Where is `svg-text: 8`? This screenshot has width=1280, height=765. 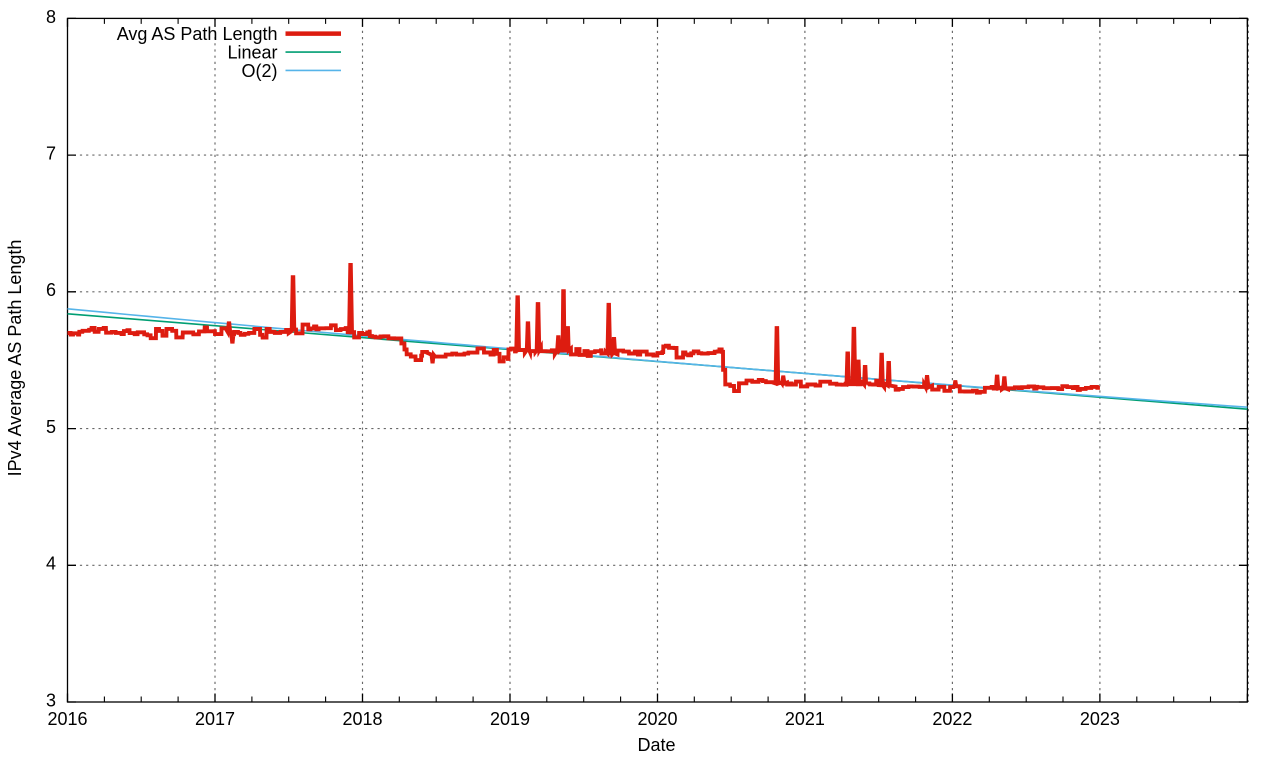
svg-text: 8 is located at coordinates (51, 17).